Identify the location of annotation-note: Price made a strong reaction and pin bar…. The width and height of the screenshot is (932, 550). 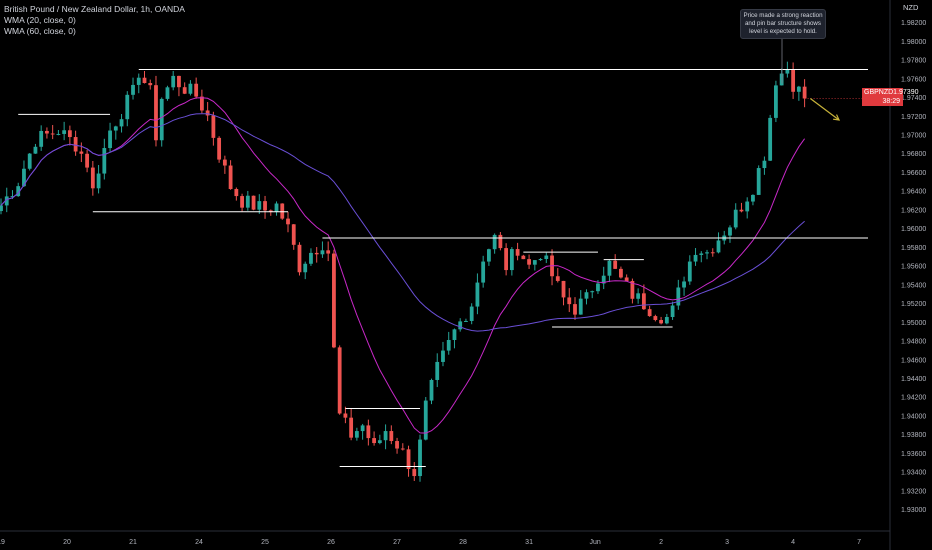
(783, 24).